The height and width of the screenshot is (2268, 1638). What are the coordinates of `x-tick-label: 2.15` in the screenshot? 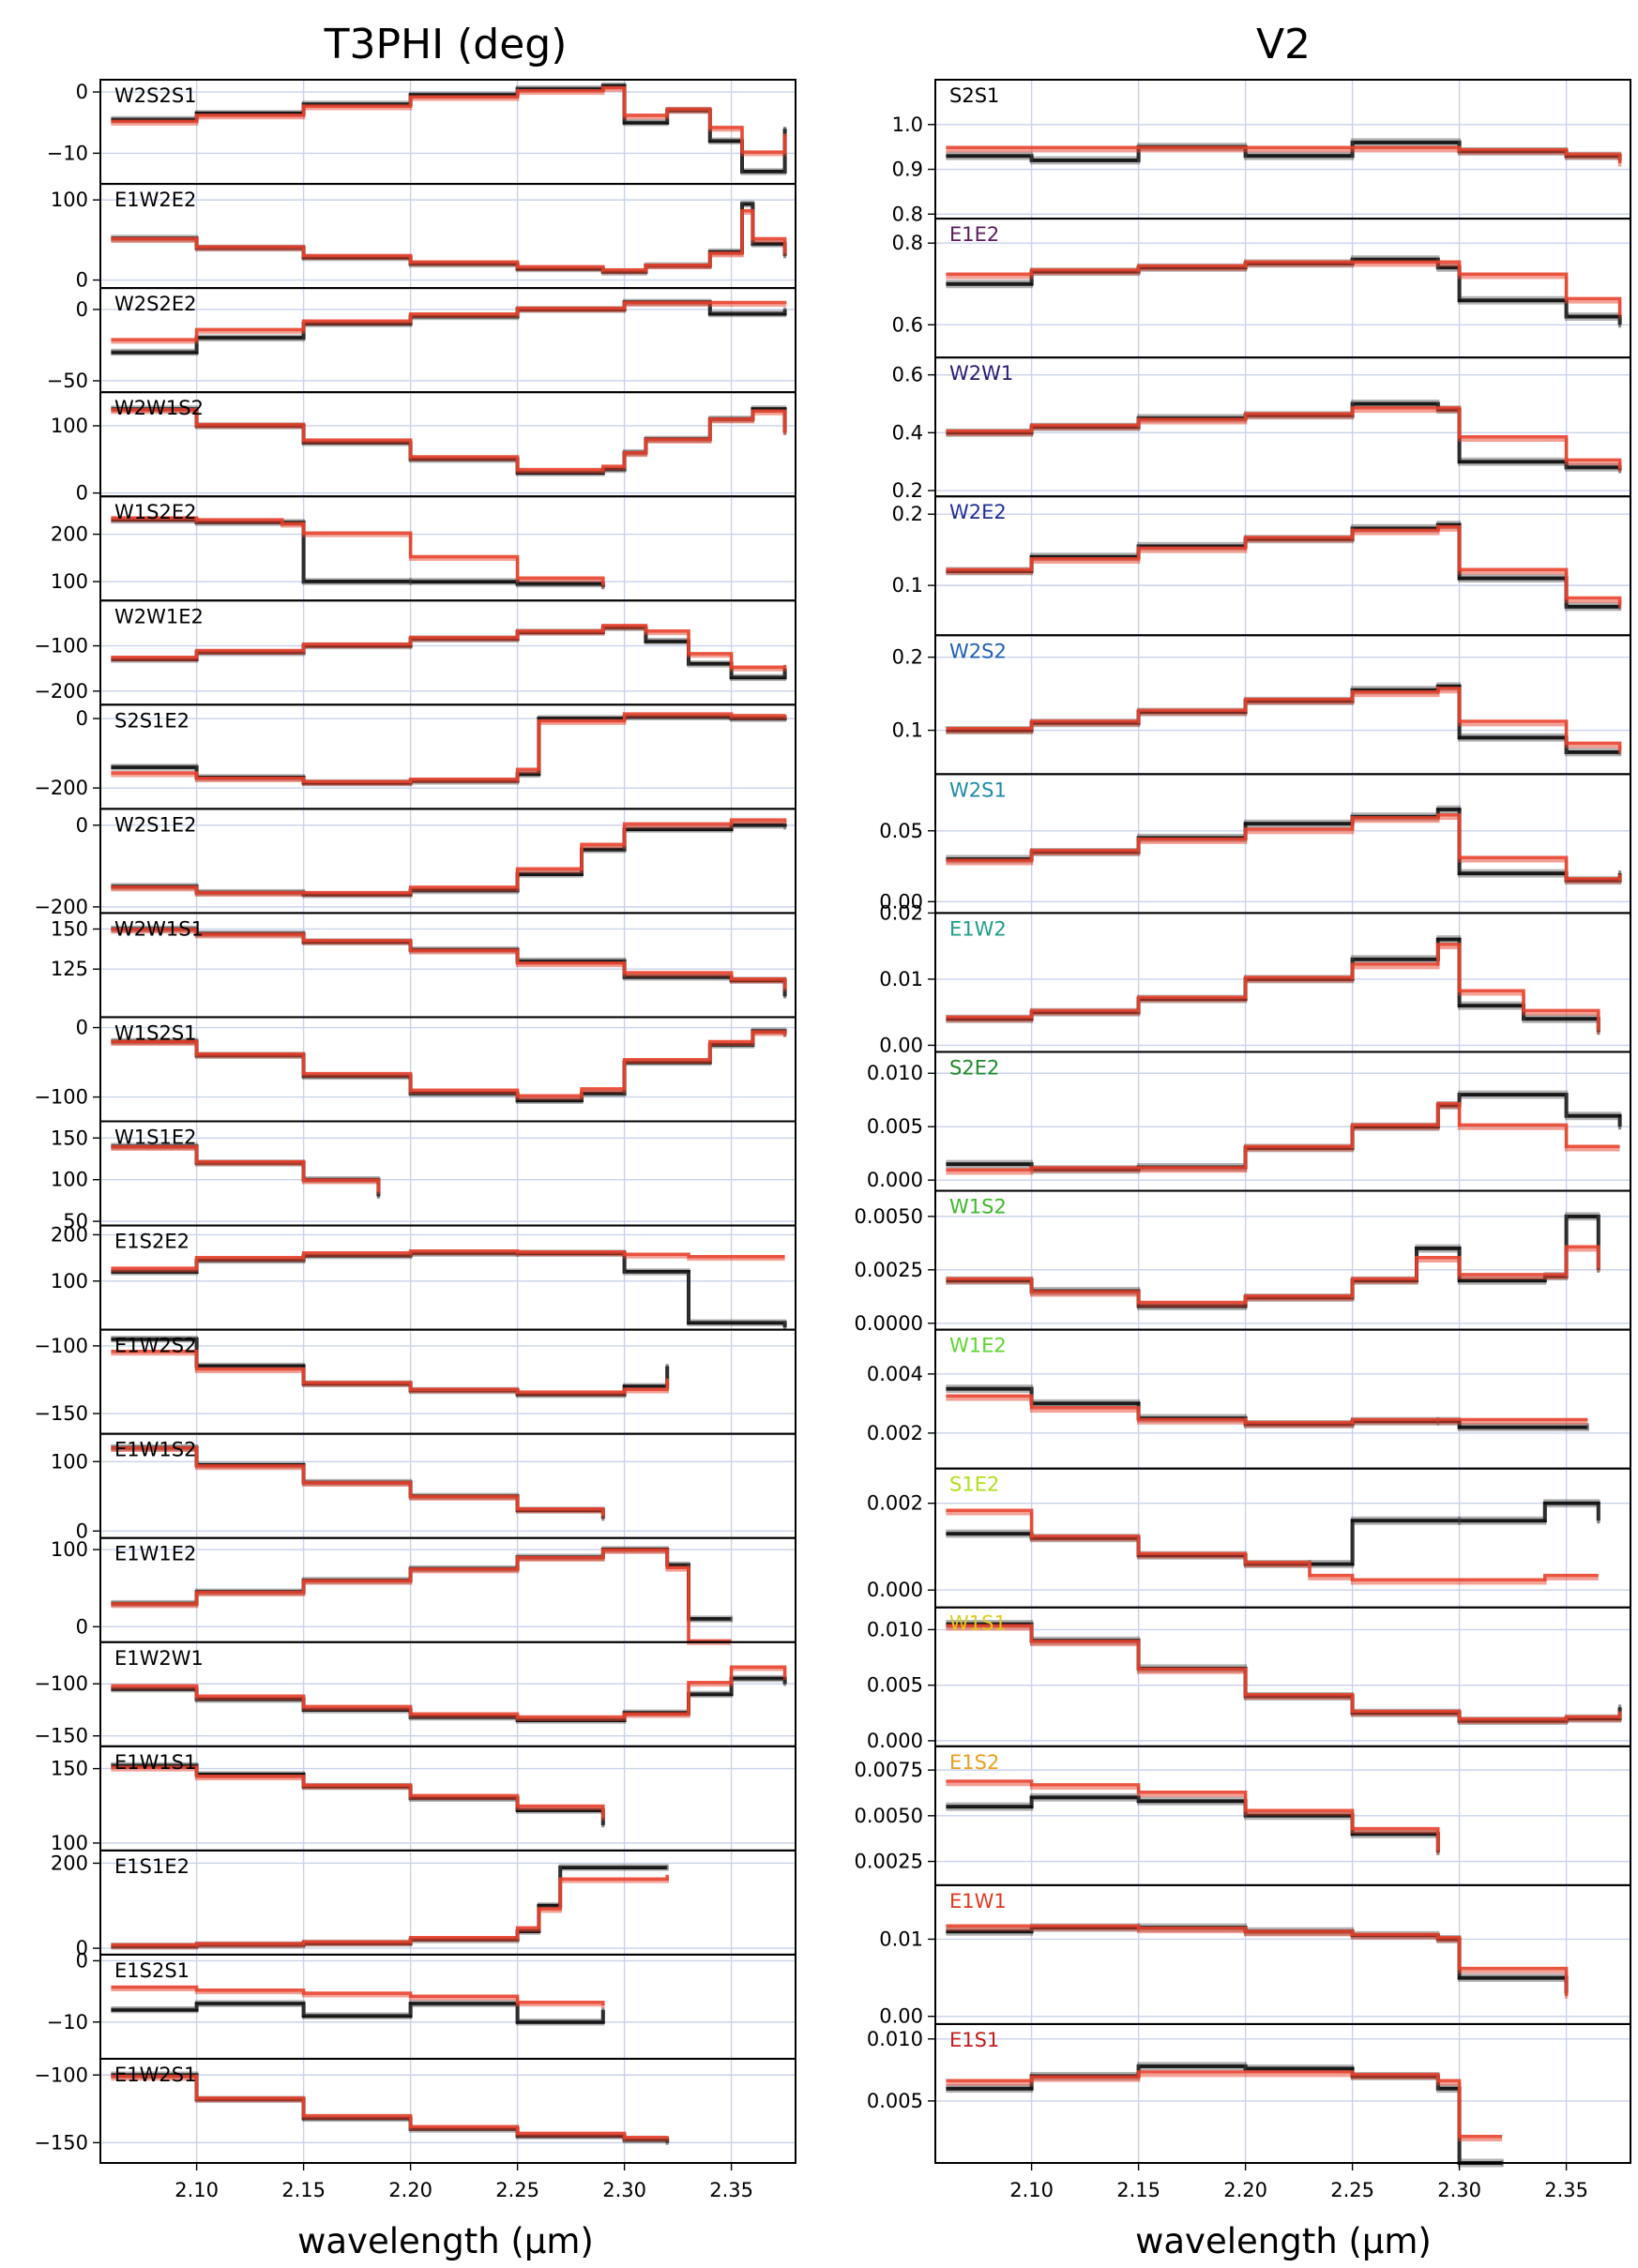 It's located at (303, 2190).